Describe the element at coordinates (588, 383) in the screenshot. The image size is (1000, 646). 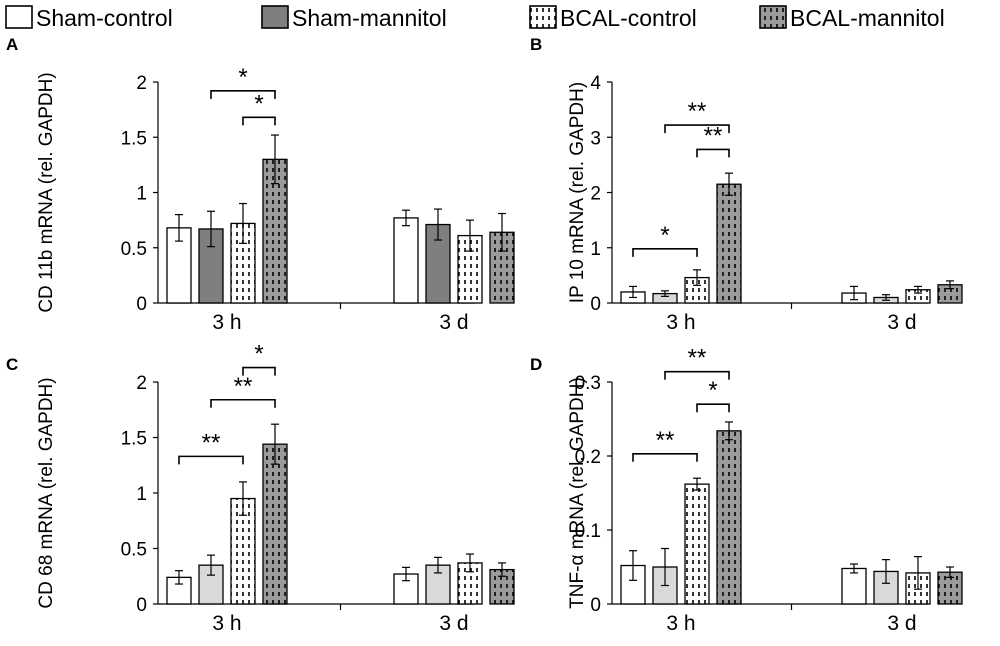
I see `y-tick-label: 0.3` at that location.